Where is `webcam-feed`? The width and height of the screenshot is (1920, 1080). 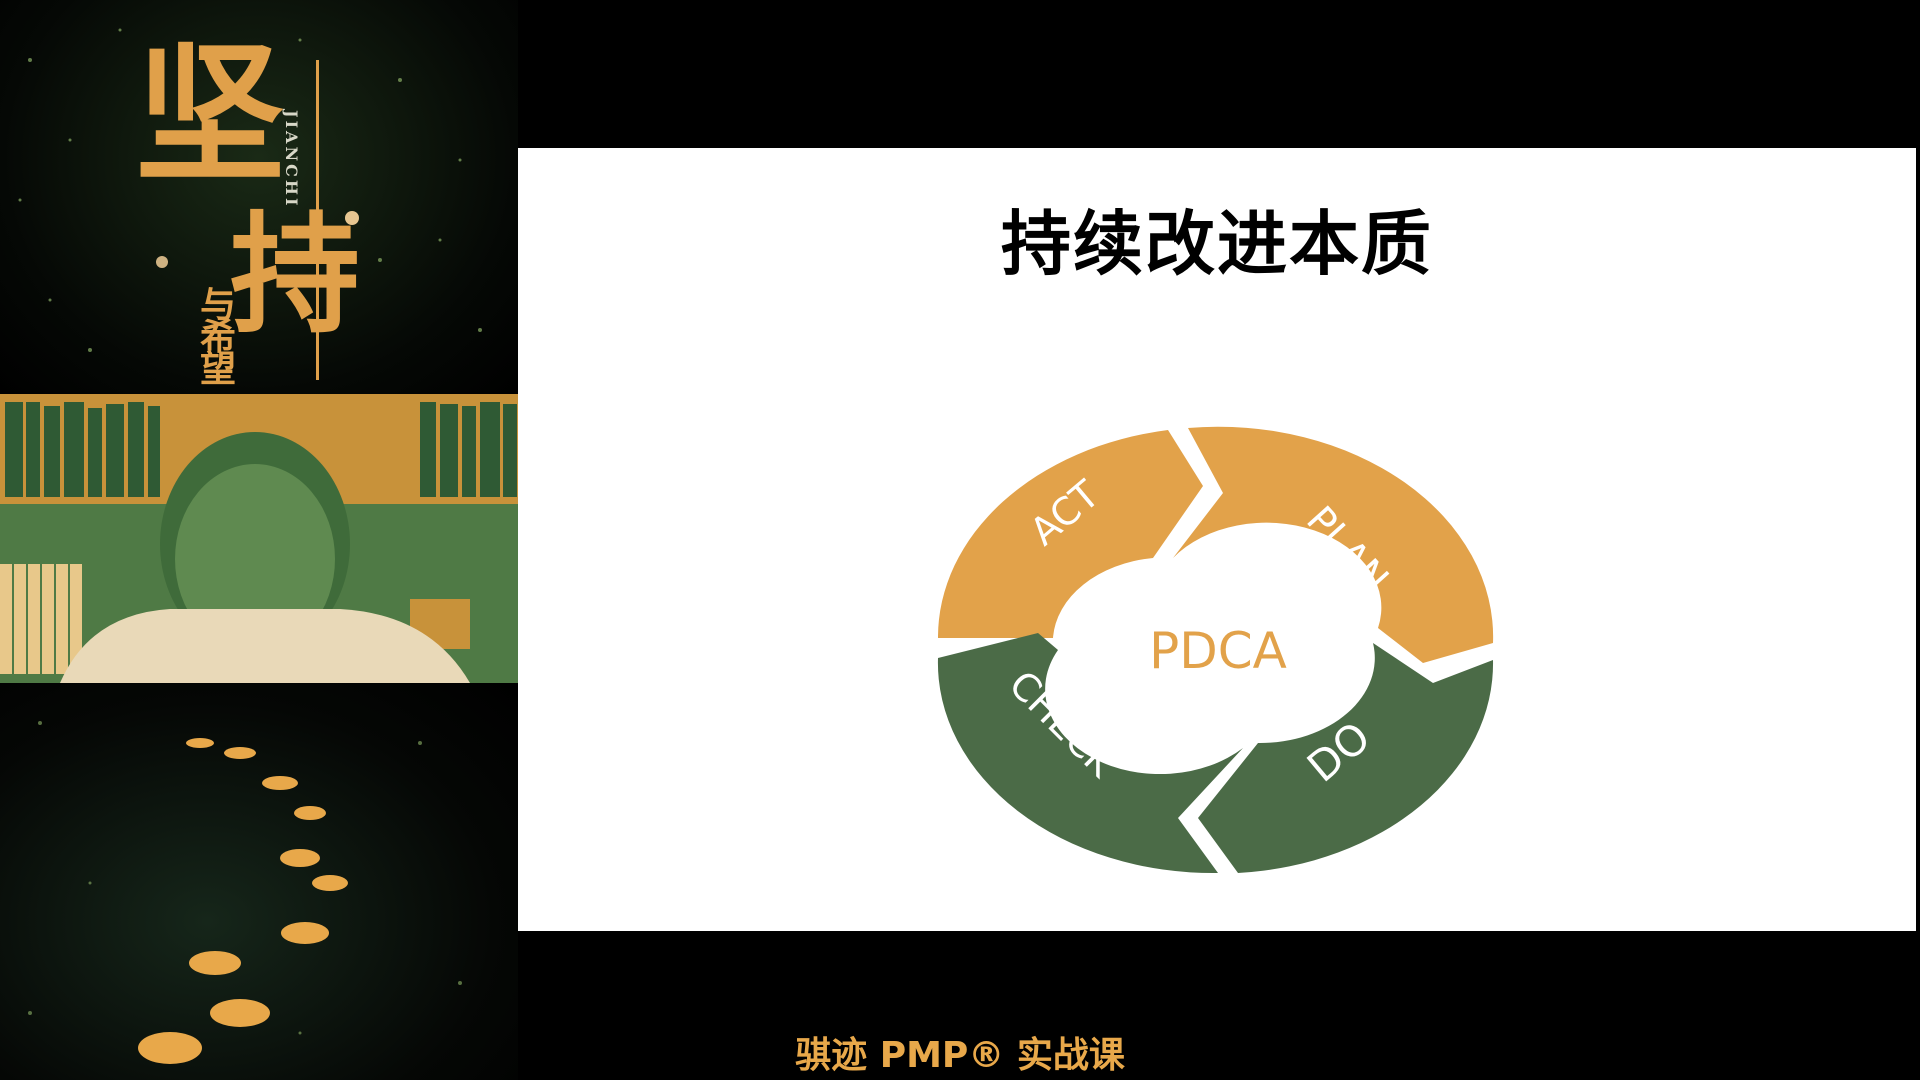 webcam-feed is located at coordinates (259, 538).